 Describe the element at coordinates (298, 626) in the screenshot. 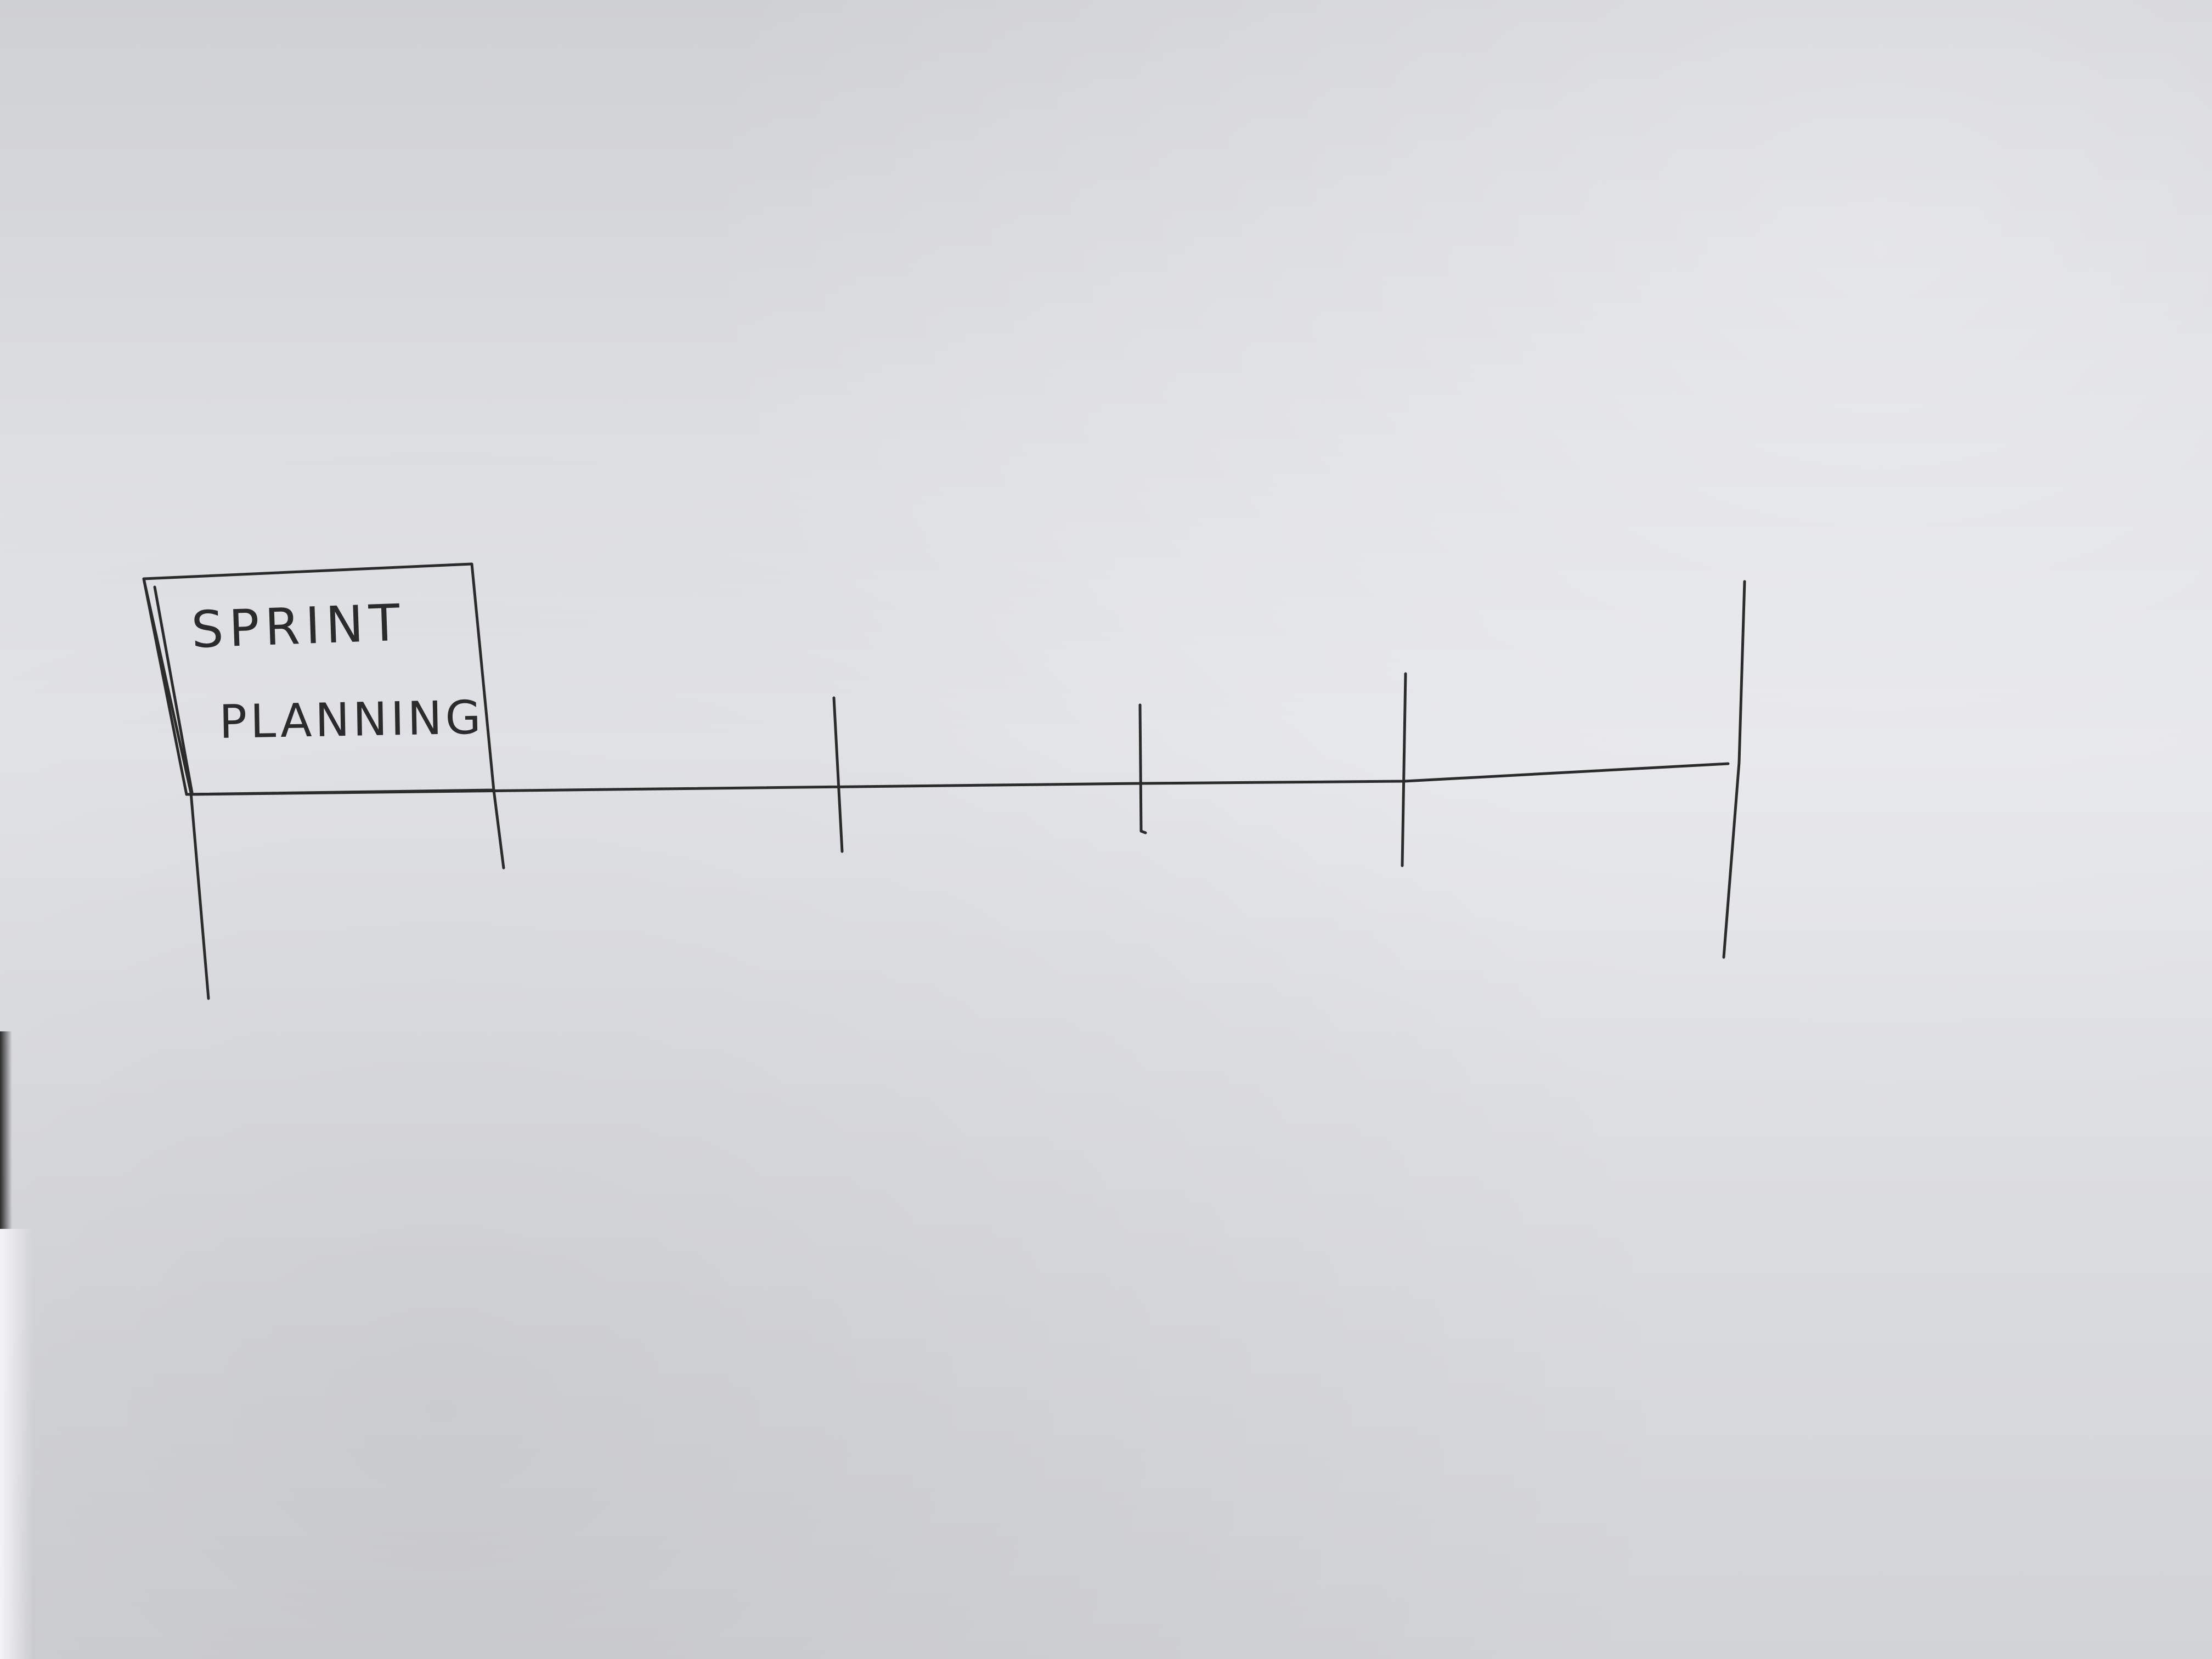

I see `box-label-line1: SPRINT` at that location.